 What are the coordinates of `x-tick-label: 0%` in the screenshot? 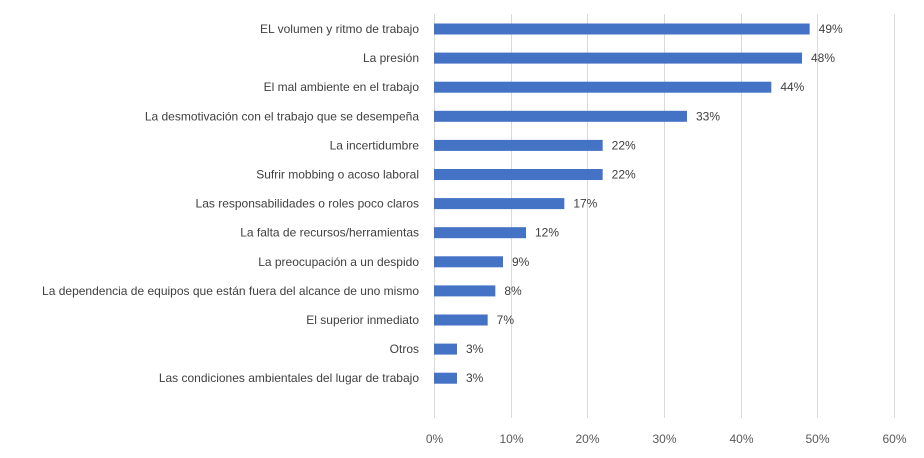 It's located at (435, 439).